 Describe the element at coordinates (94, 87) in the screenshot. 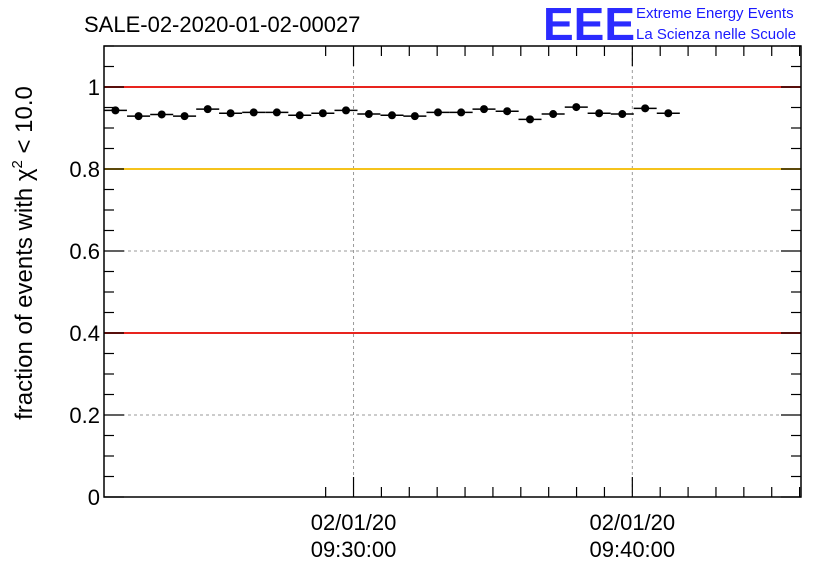

I see `y-tick-label: 1` at that location.